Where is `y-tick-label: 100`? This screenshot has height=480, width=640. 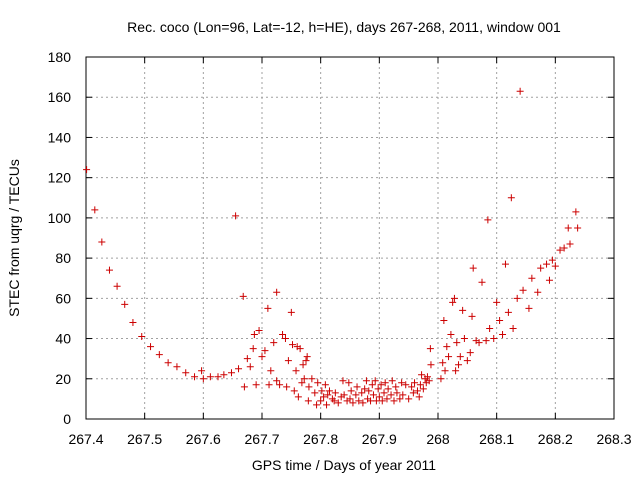
y-tick-label: 100 is located at coordinates (60, 218).